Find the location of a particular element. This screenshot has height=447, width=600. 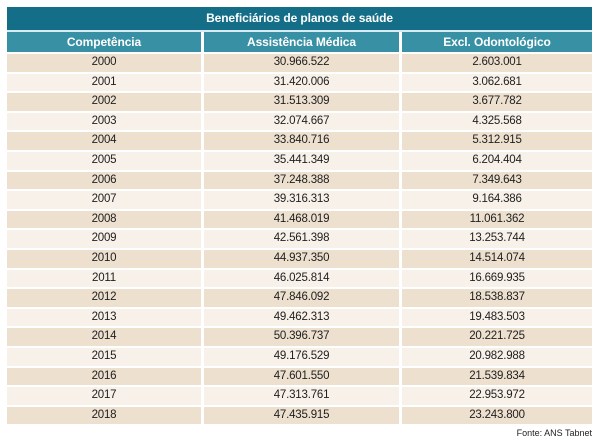

table-cell: 2009 is located at coordinates (104, 239).